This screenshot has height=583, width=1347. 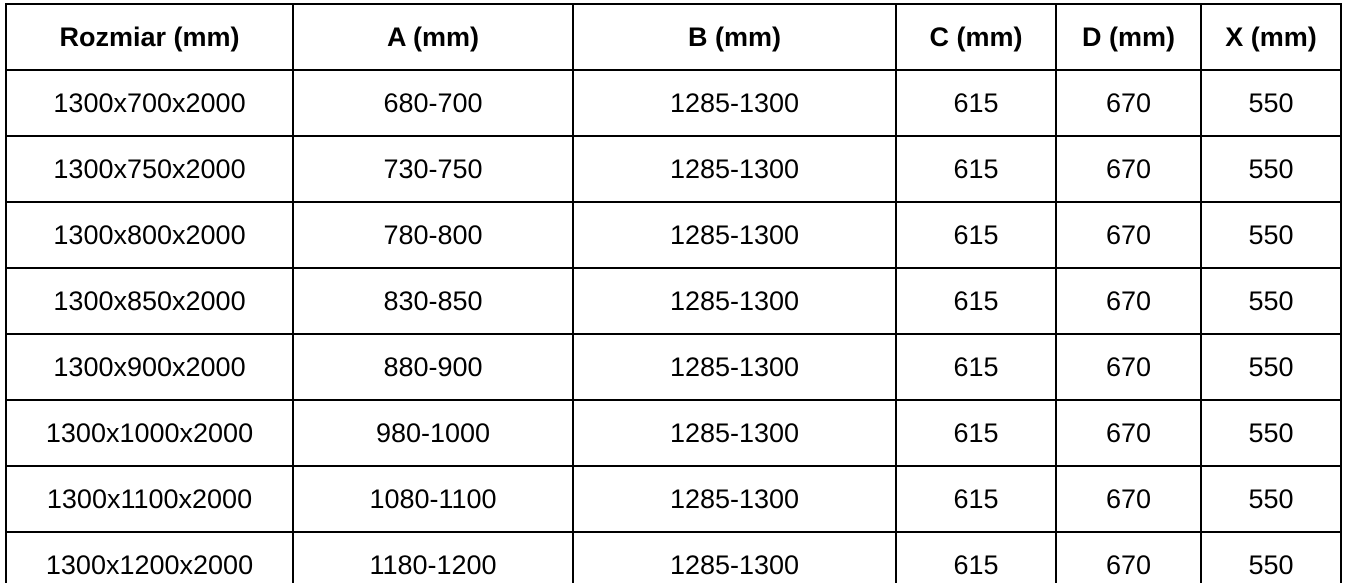 What do you see at coordinates (433, 103) in the screenshot?
I see `cell-a: 680-700` at bounding box center [433, 103].